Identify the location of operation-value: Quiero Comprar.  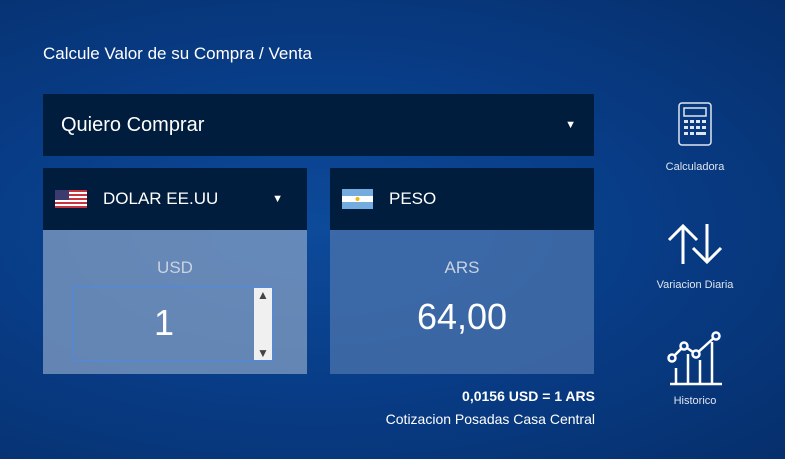
(133, 124).